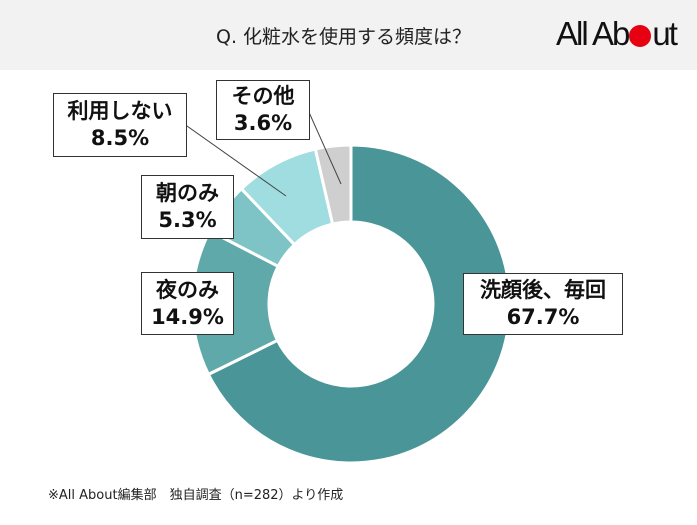 The height and width of the screenshot is (525, 697). I want to click on donut-segment, so click(333, 184).